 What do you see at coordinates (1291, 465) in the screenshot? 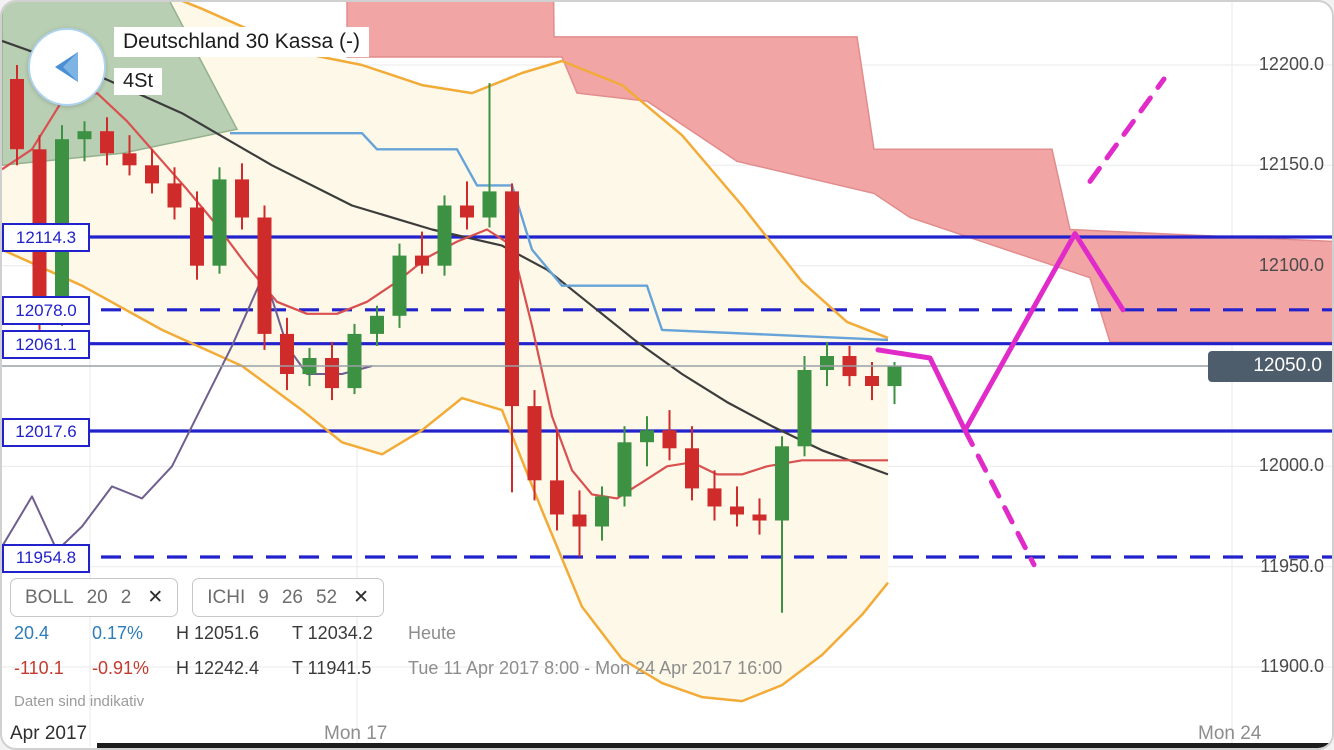
I see `y-axis-label: 12000.0` at bounding box center [1291, 465].